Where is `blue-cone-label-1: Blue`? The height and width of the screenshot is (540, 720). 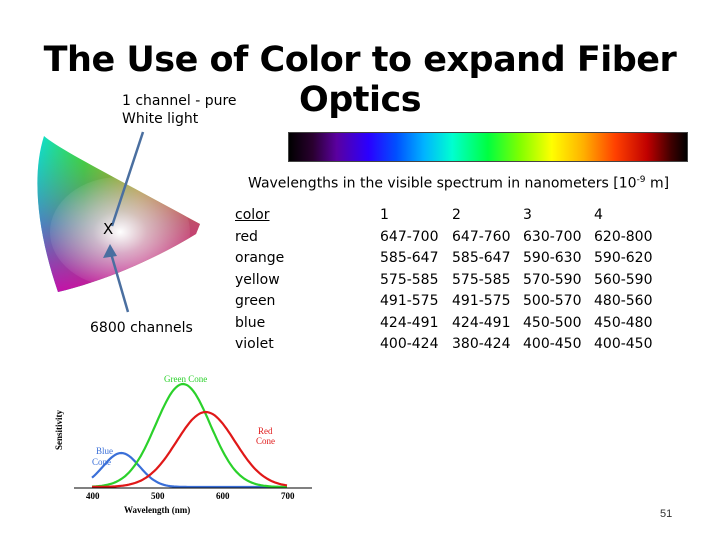 blue-cone-label-1: Blue is located at coordinates (104, 451).